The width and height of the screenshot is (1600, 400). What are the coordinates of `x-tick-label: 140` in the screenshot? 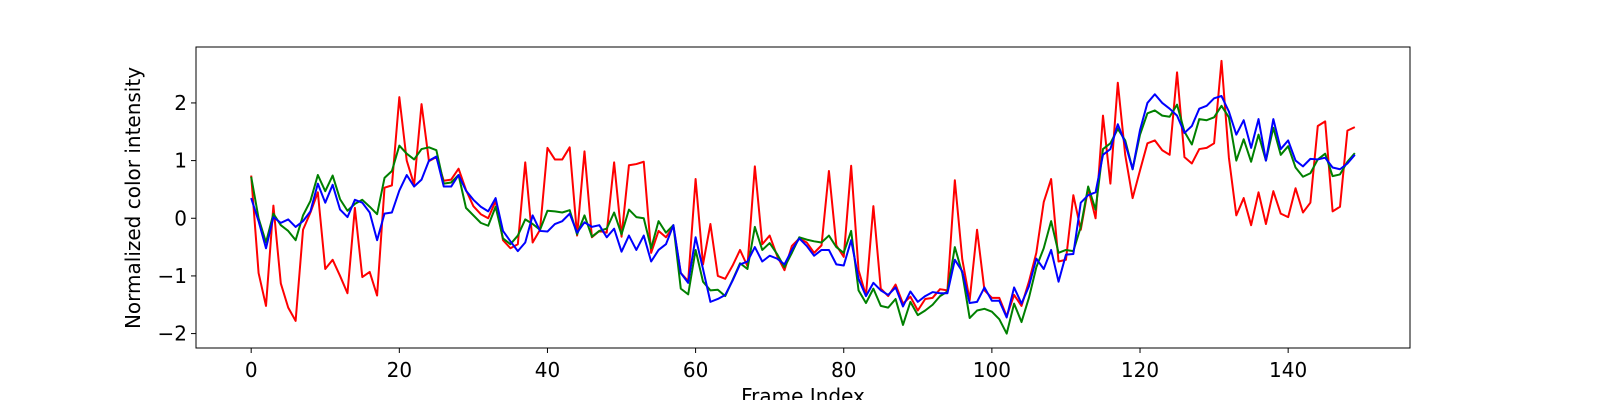 It's located at (1288, 370).